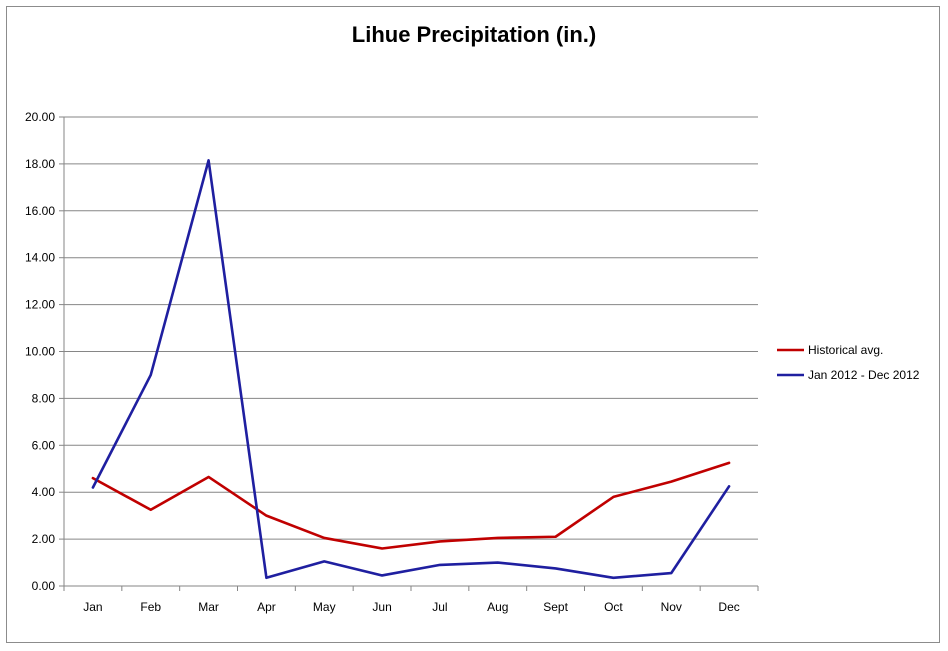 The image size is (948, 651). I want to click on y-tick-label: 12.00, so click(40, 305).